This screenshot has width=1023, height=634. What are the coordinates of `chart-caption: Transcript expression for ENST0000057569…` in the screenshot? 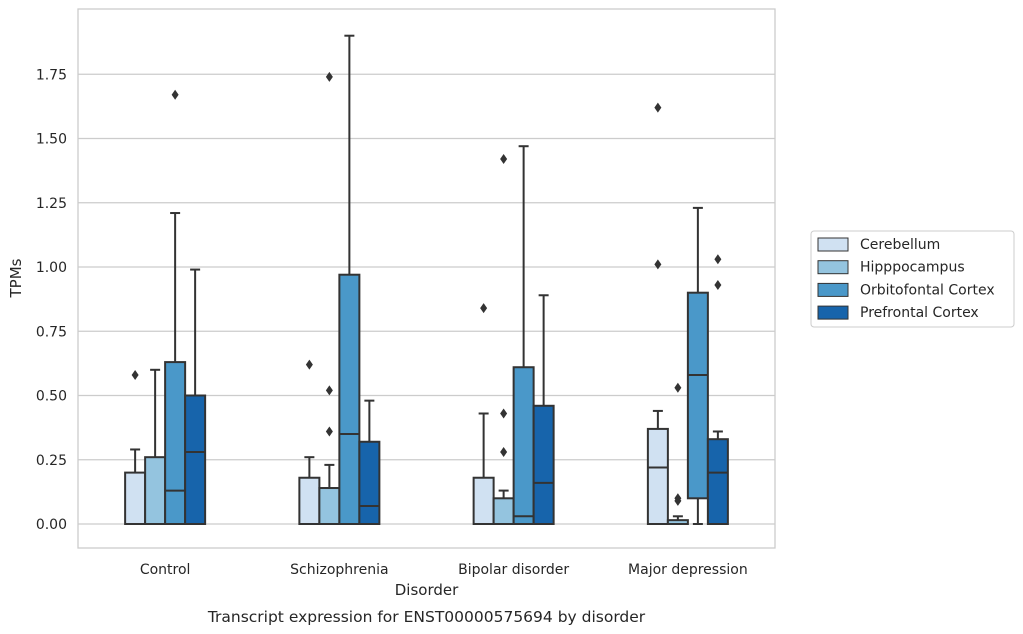 It's located at (426, 617).